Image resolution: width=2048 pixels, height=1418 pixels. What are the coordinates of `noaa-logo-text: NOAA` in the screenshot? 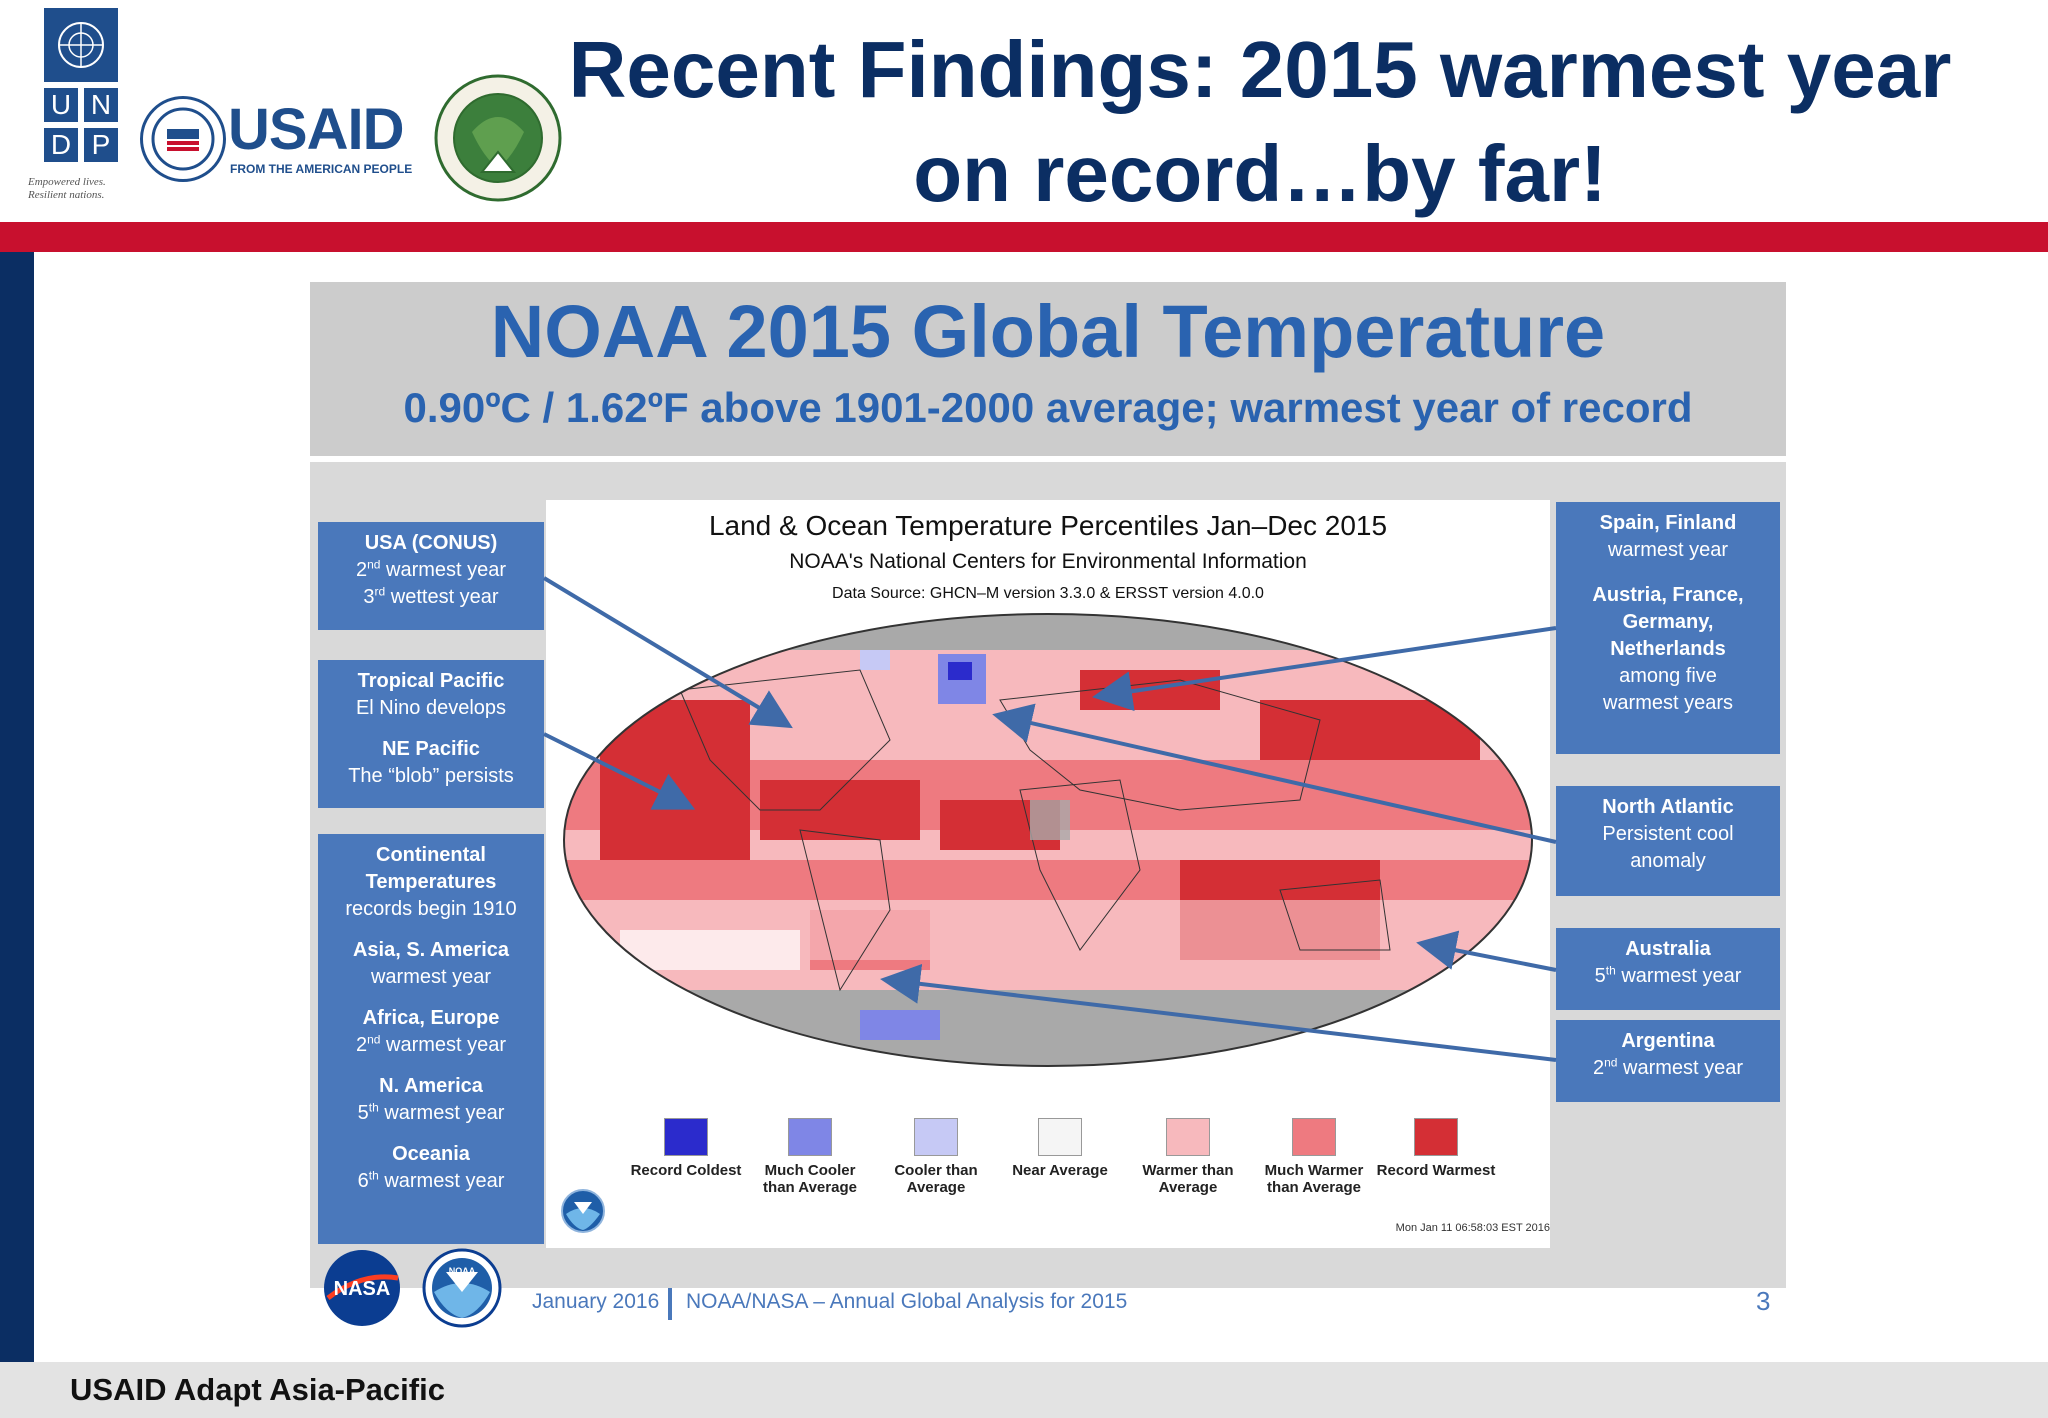 It's located at (462, 1271).